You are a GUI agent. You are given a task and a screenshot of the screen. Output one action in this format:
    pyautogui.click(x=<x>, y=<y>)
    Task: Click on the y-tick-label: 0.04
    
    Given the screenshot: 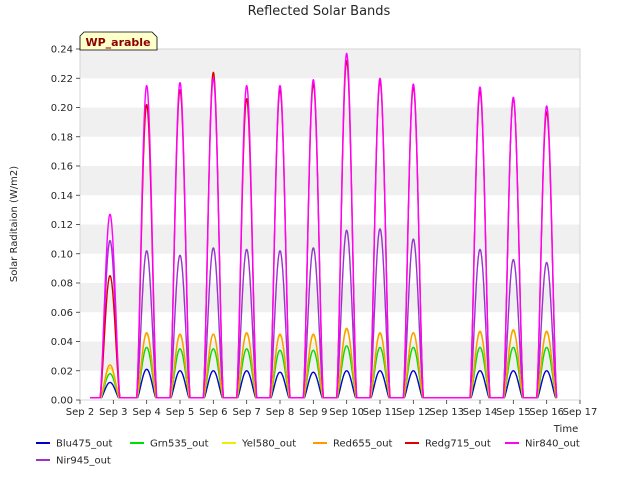 What is the action you would take?
    pyautogui.click(x=62, y=342)
    